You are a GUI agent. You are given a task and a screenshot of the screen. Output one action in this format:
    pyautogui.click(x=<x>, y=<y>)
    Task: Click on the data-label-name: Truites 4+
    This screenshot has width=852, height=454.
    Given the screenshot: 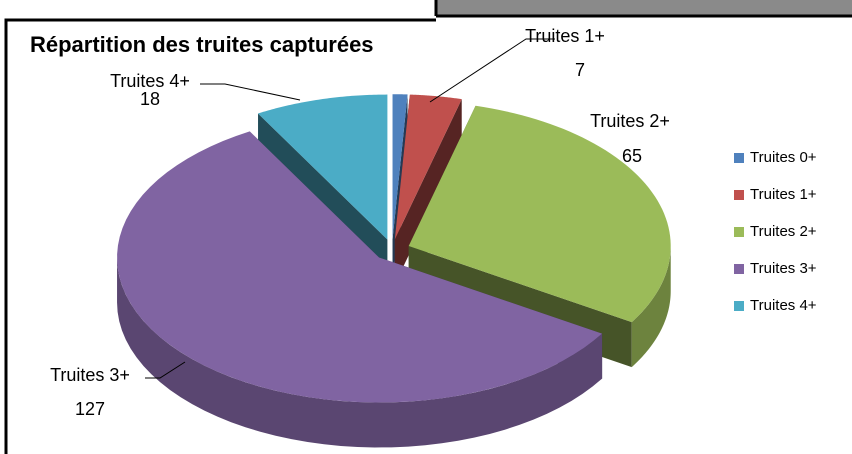 What is the action you would take?
    pyautogui.click(x=150, y=81)
    